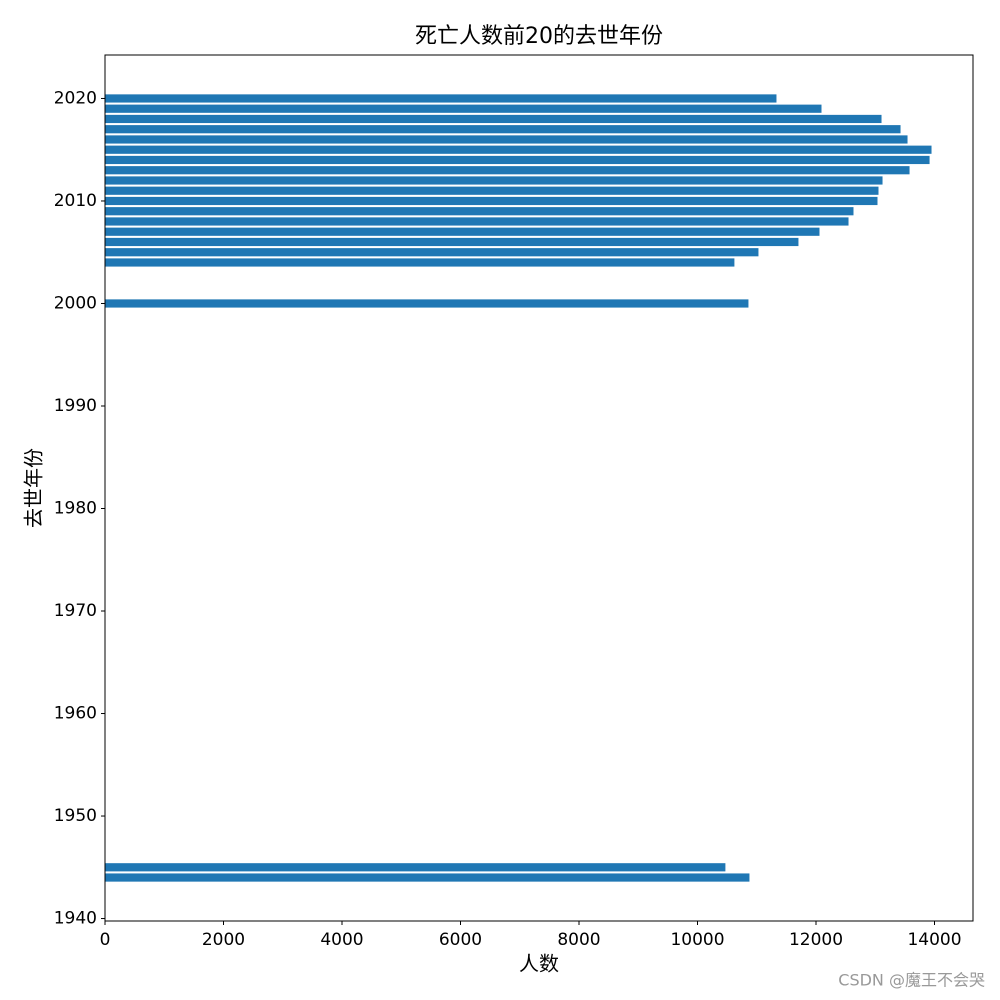 Image resolution: width=1000 pixels, height=1000 pixels. Describe the element at coordinates (578, 940) in the screenshot. I see `x-tick-label: 8000` at that location.